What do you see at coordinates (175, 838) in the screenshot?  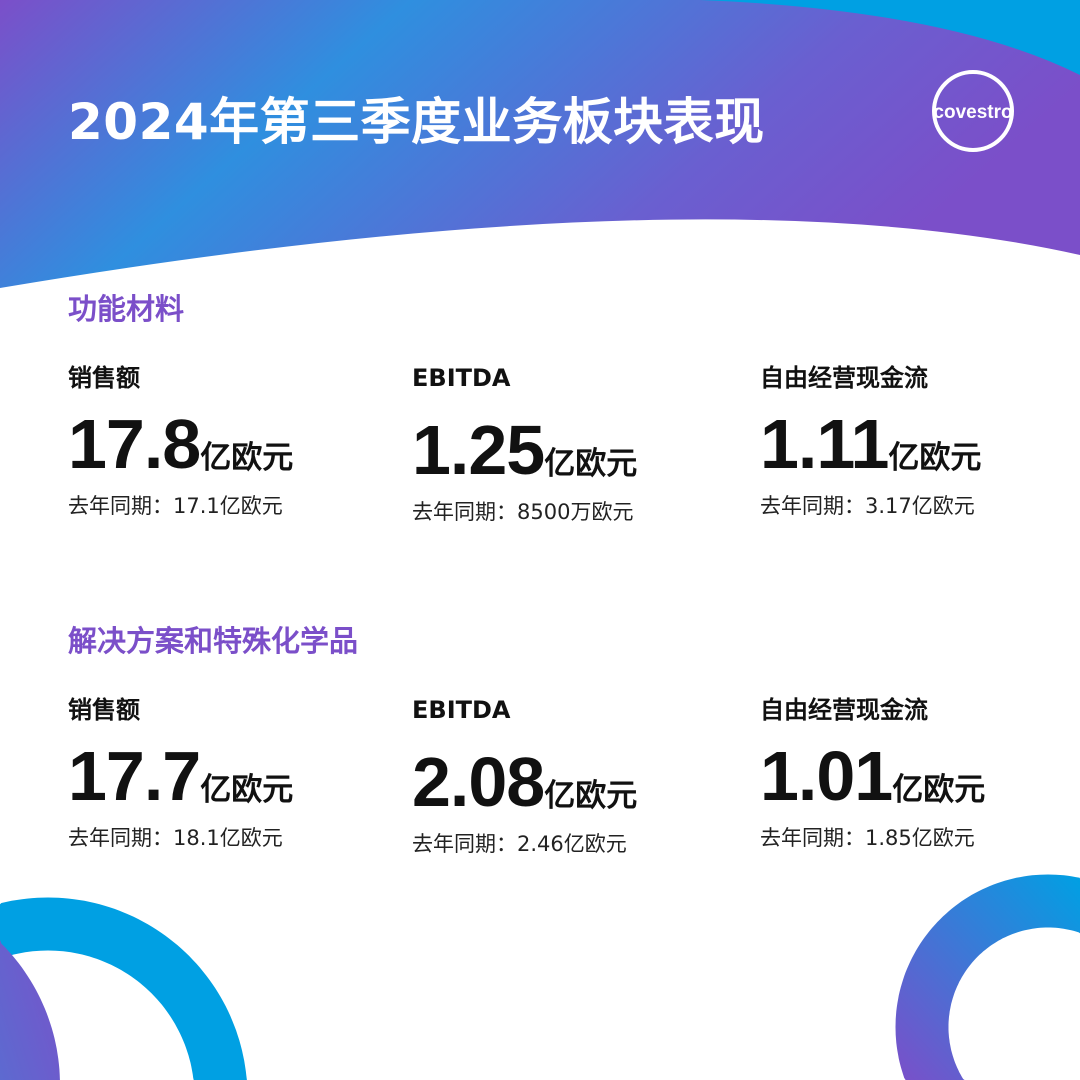 I see `metric-previous-year: 去年同期：18.1亿欧元` at bounding box center [175, 838].